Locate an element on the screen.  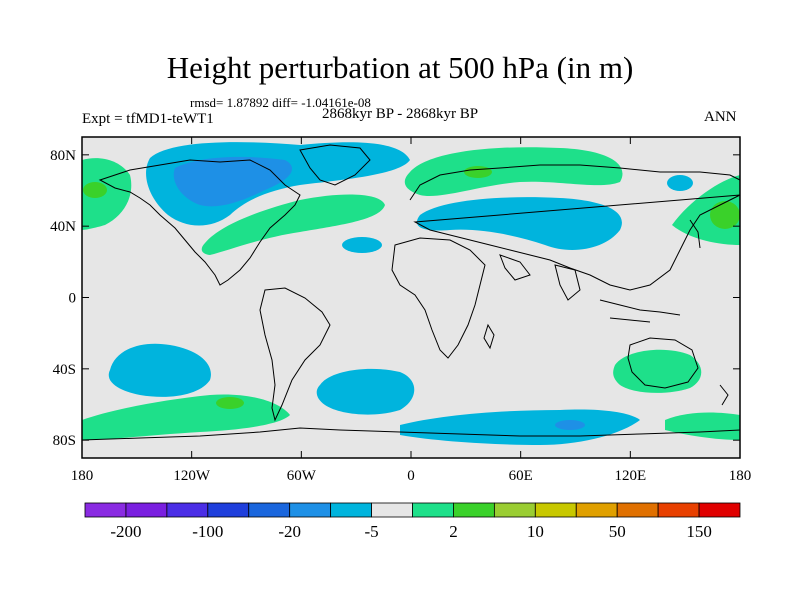
colorbar-label: -5 is located at coordinates (371, 531).